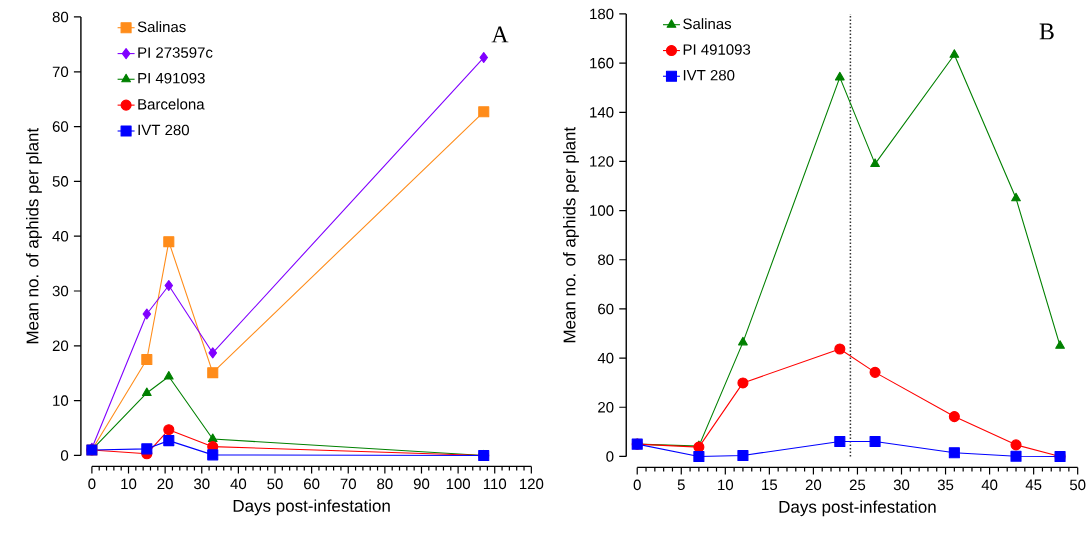  What do you see at coordinates (421, 484) in the screenshot?
I see `x-tick-label: 90` at bounding box center [421, 484].